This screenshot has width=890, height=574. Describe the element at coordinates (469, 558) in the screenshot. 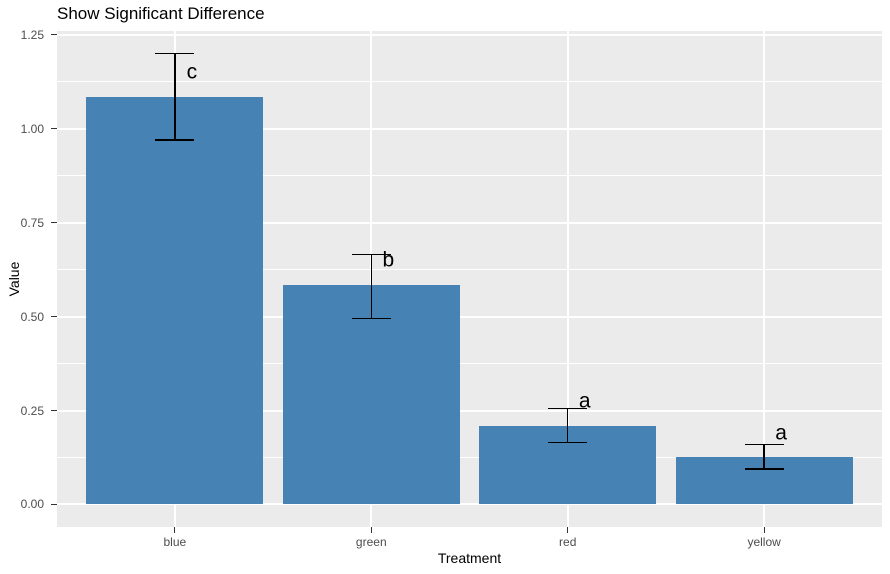

I see `x-axis-title: Treatment` at that location.